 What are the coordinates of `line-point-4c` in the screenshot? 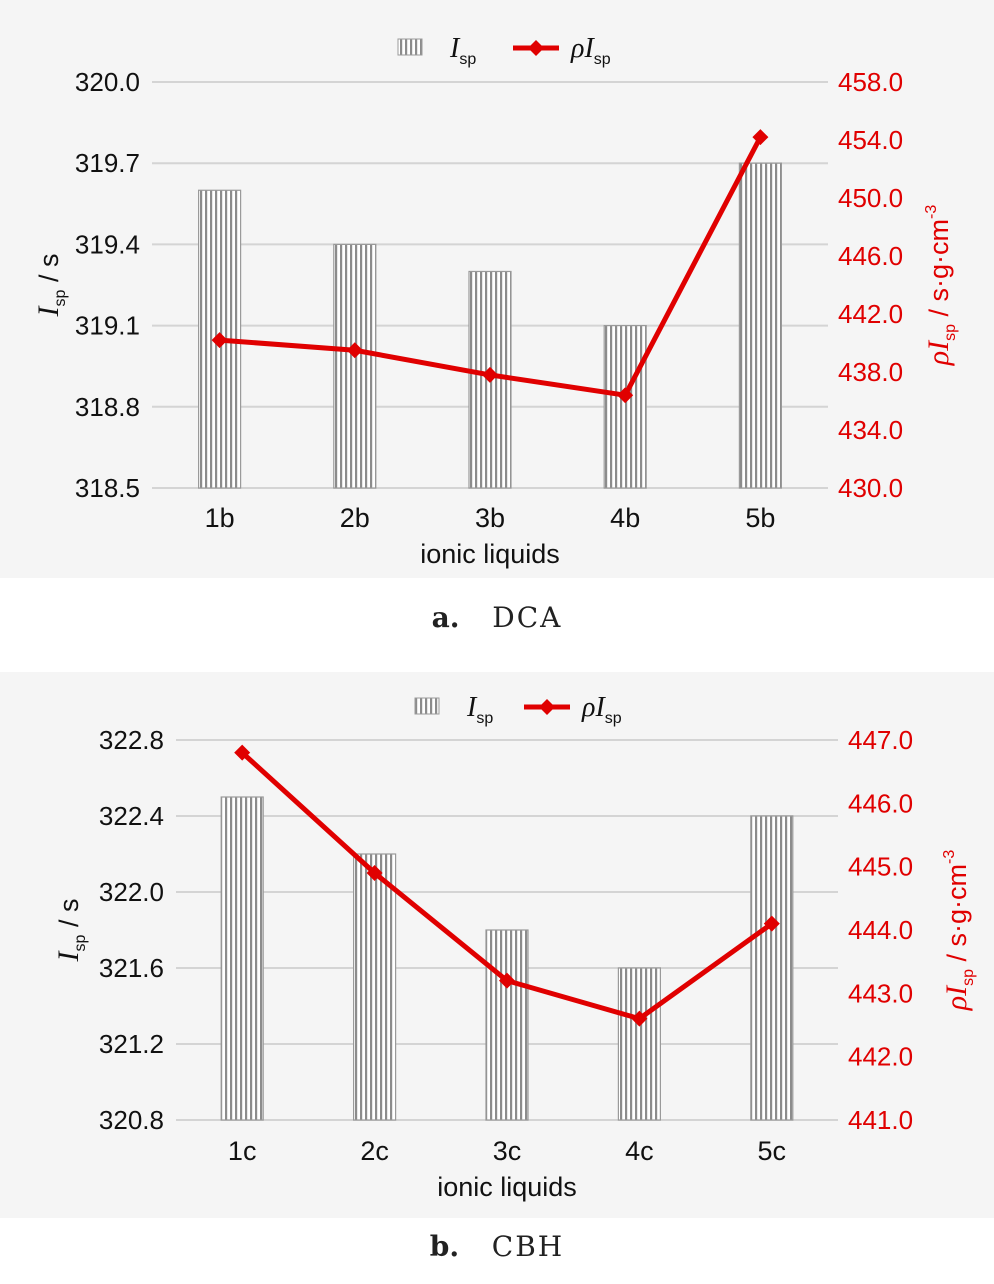 It's located at (639, 1018).